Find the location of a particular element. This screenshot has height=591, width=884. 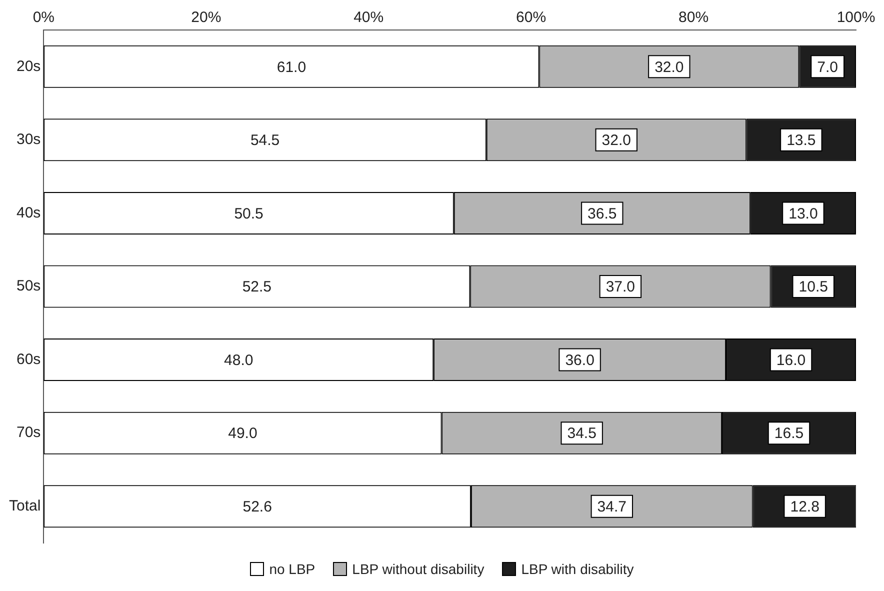

y-tick-label: 70s is located at coordinates (28, 433).